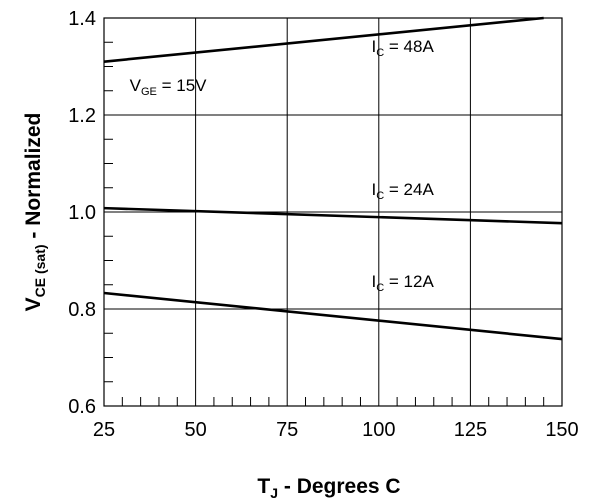 This screenshot has width=597, height=504. Describe the element at coordinates (339, 486) in the screenshot. I see `x-axis-title-rest: - Degrees C` at that location.